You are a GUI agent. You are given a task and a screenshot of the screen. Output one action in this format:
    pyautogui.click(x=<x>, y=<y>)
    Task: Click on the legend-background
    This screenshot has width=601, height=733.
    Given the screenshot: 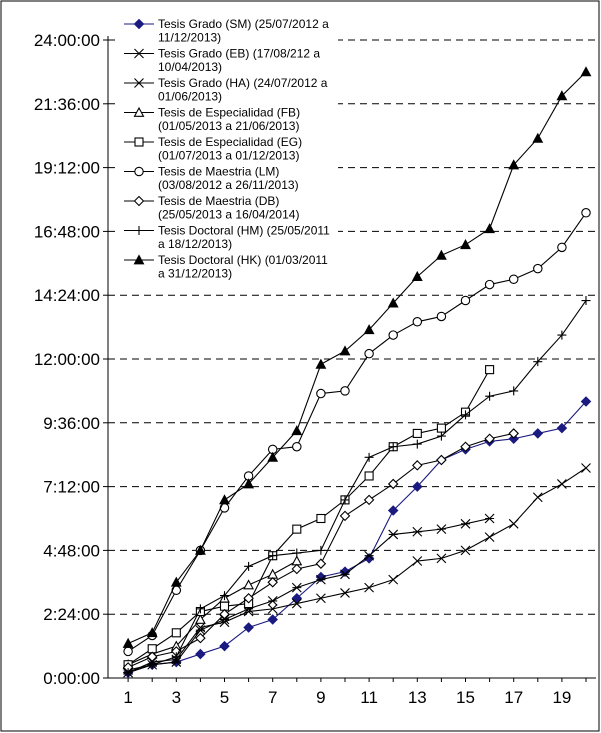 What is the action you would take?
    pyautogui.click(x=227, y=147)
    